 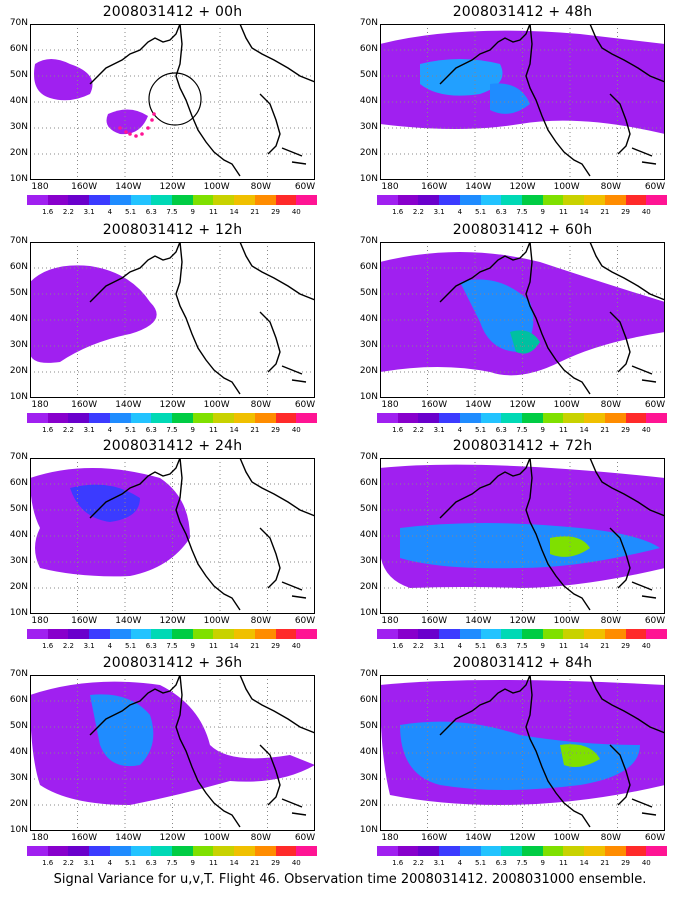 I want to click on x-tick-label: 180, so click(x=390, y=405).